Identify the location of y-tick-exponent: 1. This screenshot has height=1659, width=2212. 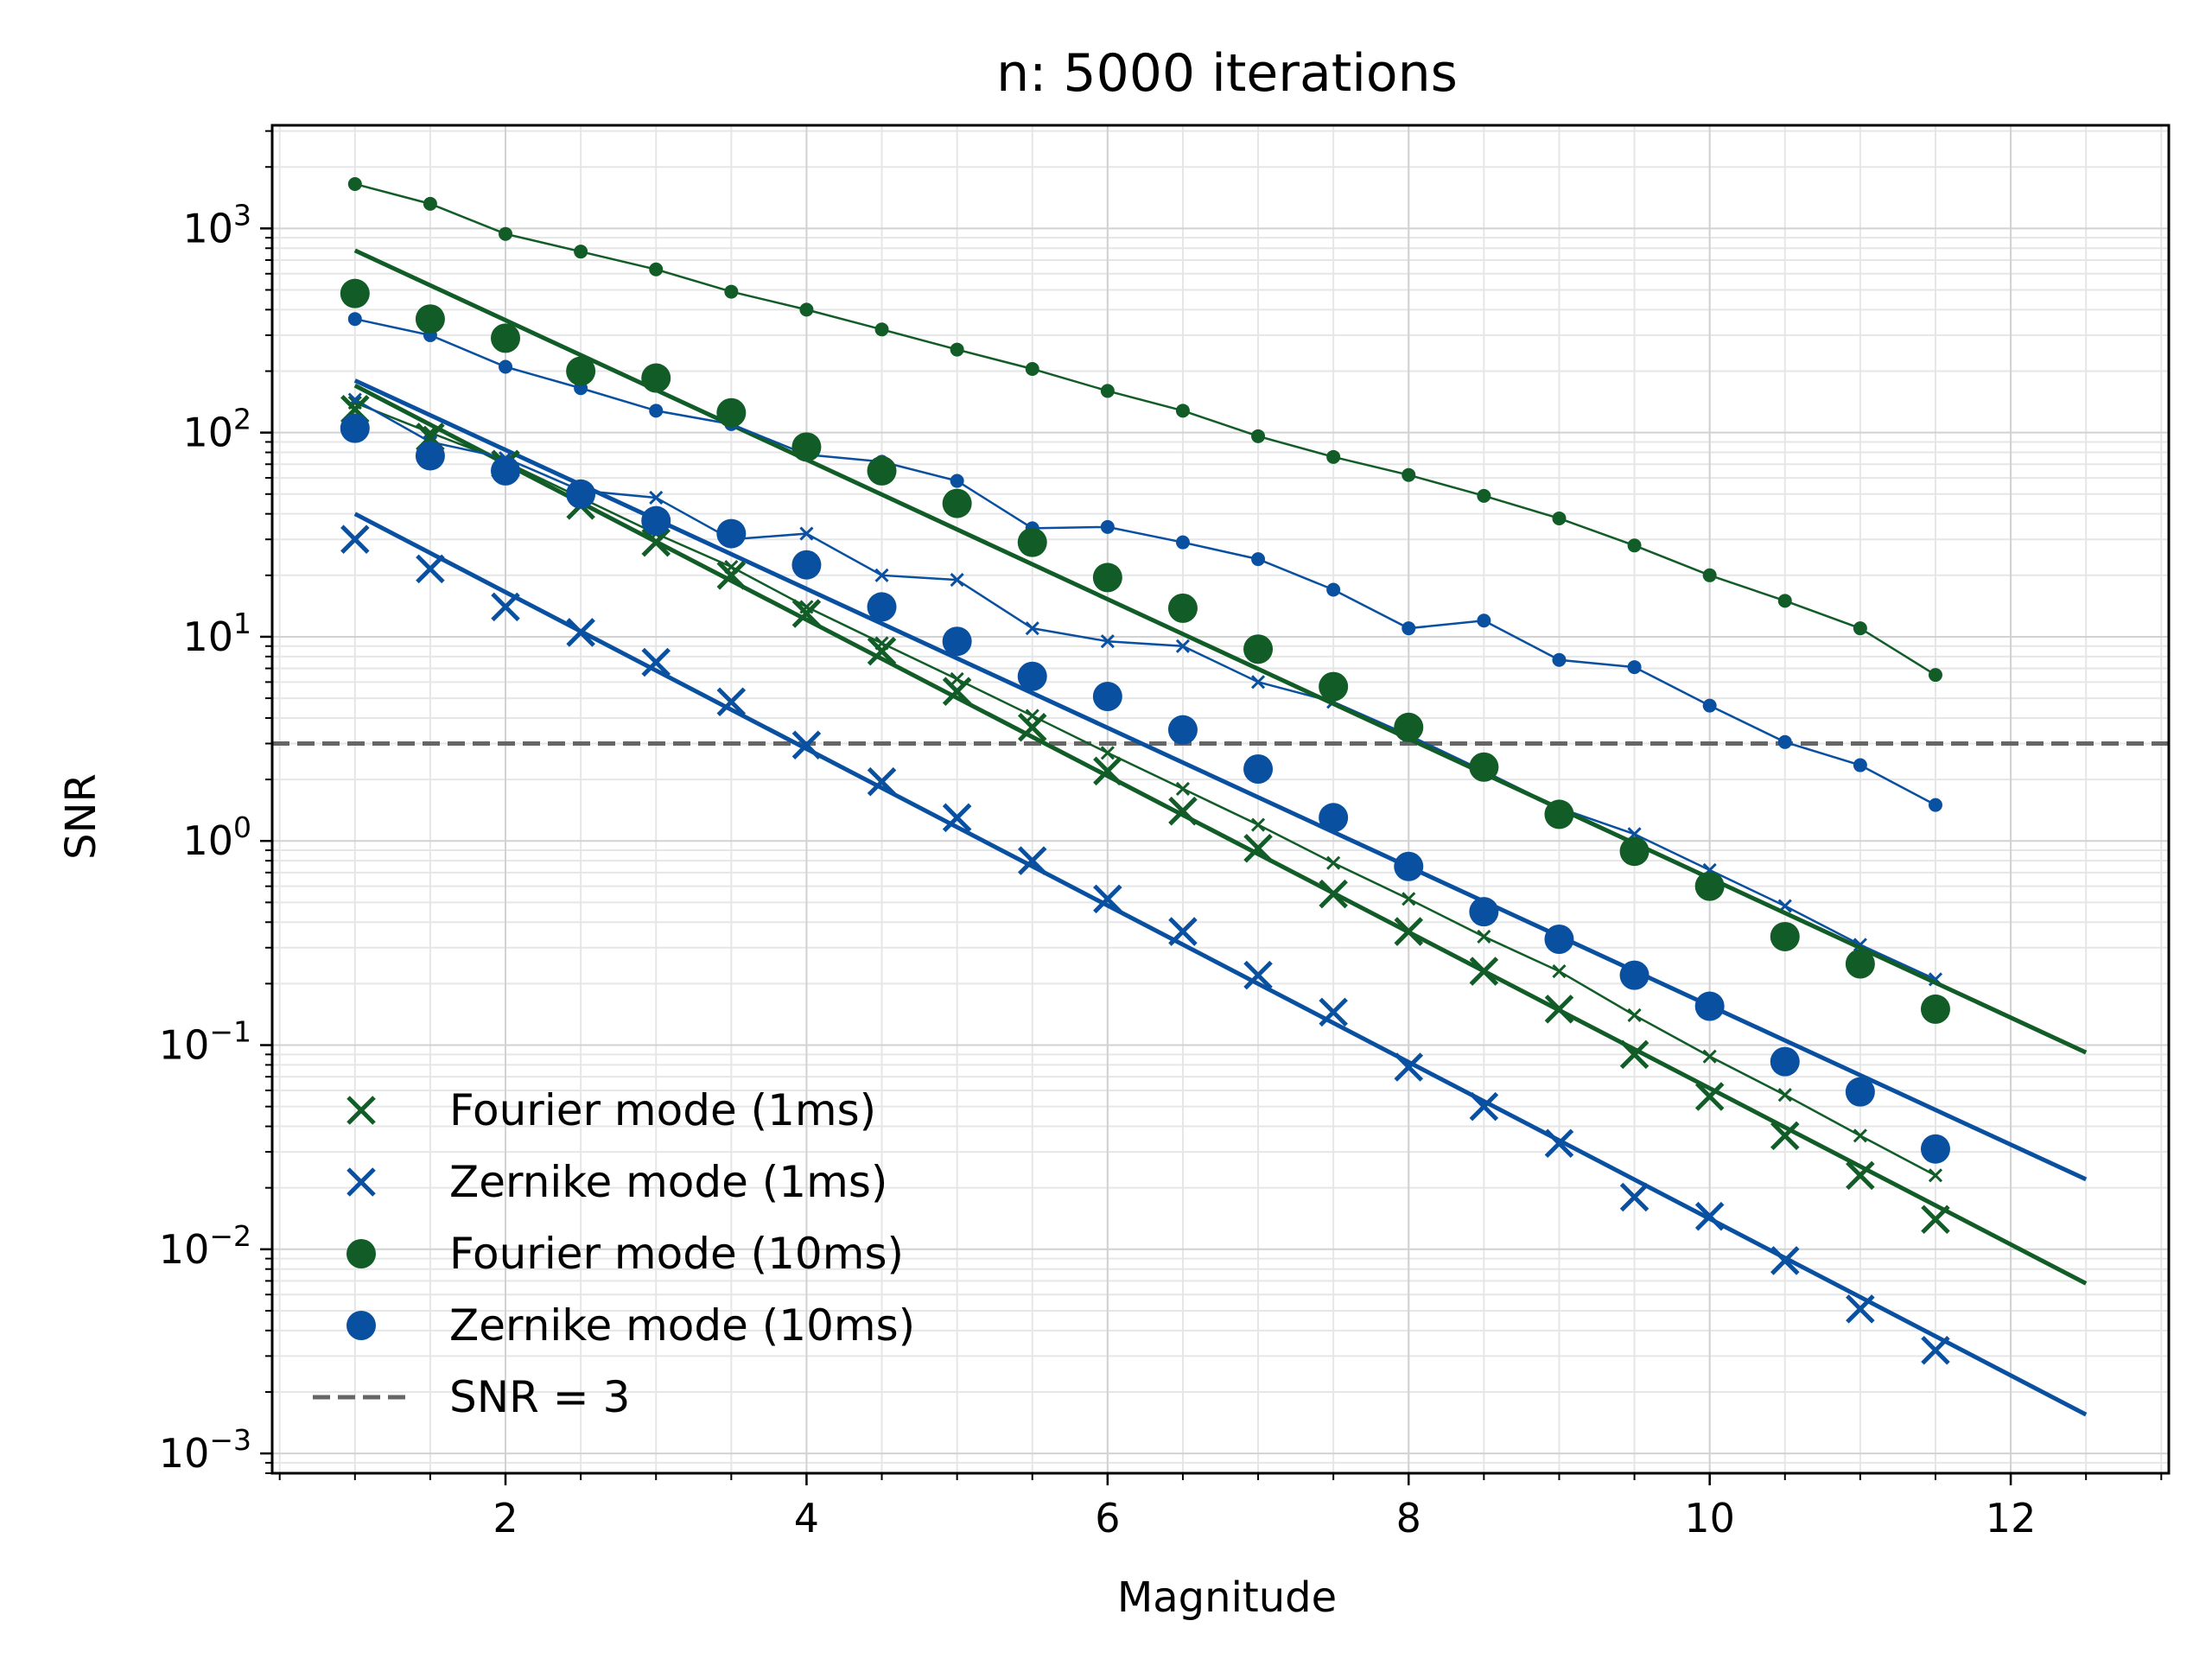
(242, 623).